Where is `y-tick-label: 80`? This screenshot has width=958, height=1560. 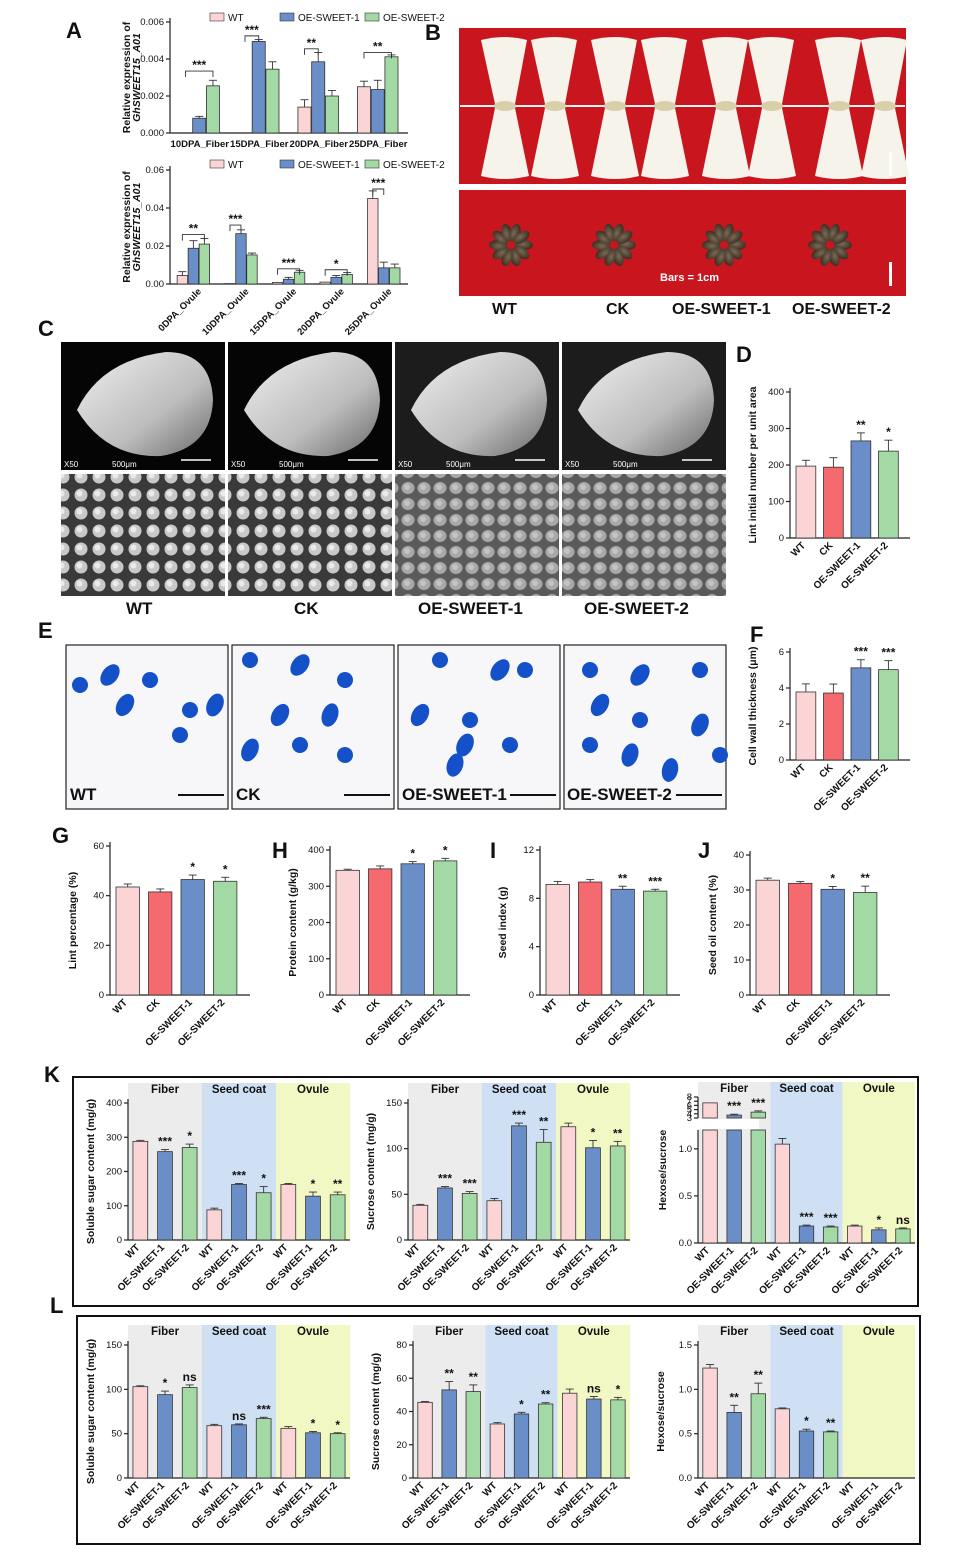
y-tick-label: 80 is located at coordinates (401, 1345).